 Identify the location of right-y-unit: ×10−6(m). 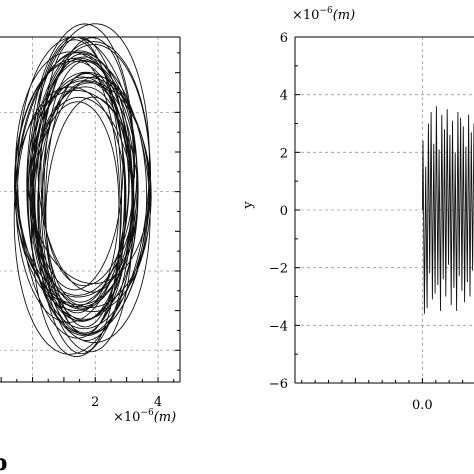
(323, 14).